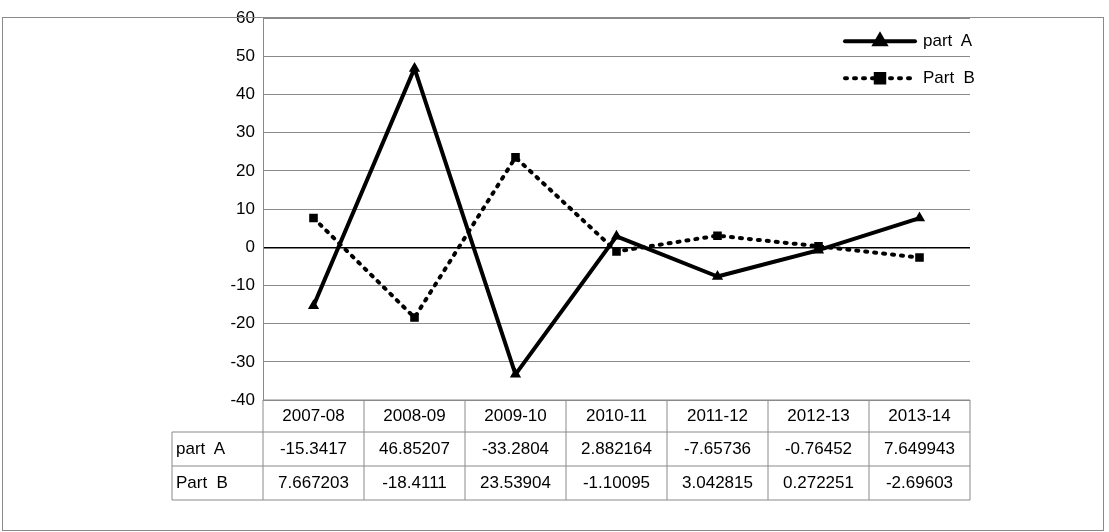 This screenshot has width=1109, height=532. I want to click on x-tick-label: 2010-11, so click(616, 415).